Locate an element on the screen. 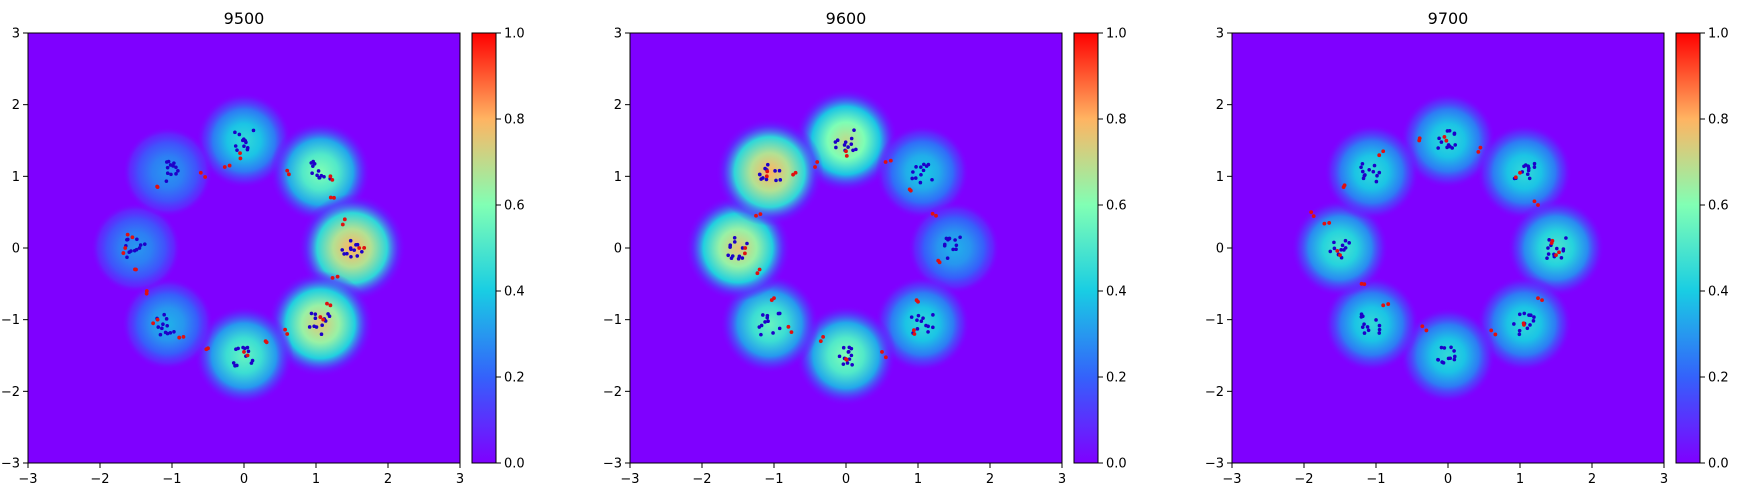 Image resolution: width=1743 pixels, height=495 pixels. y-tick-label: 1 is located at coordinates (16, 177).